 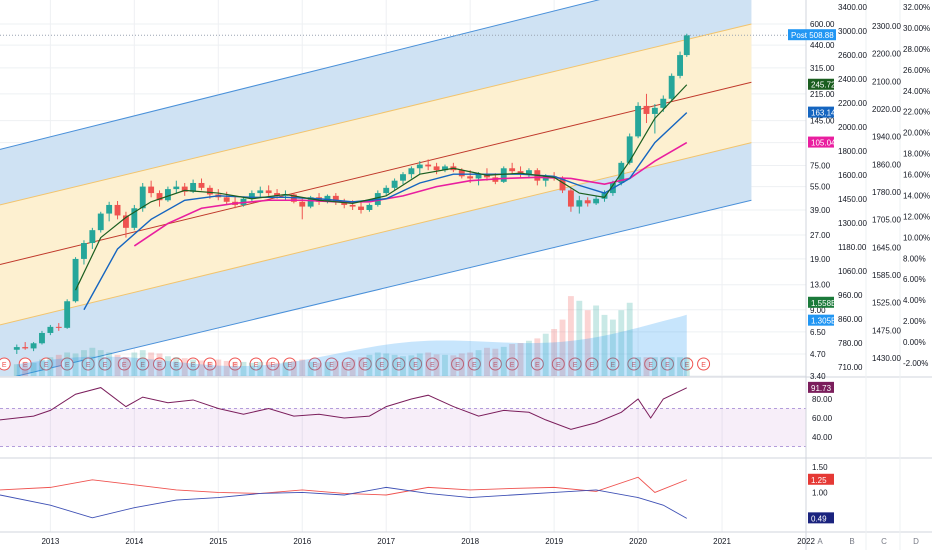 What do you see at coordinates (403, 417) in the screenshot?
I see `rsi-pane` at bounding box center [403, 417].